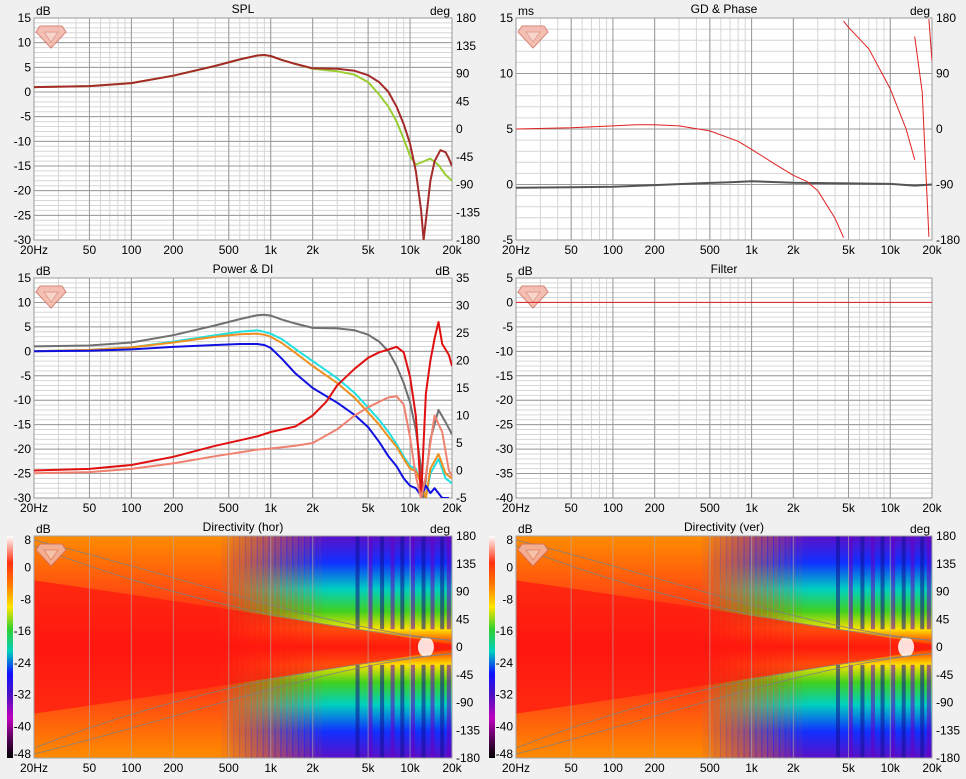  Describe the element at coordinates (752, 768) in the screenshot. I see `x-tick-label: 1k` at that location.